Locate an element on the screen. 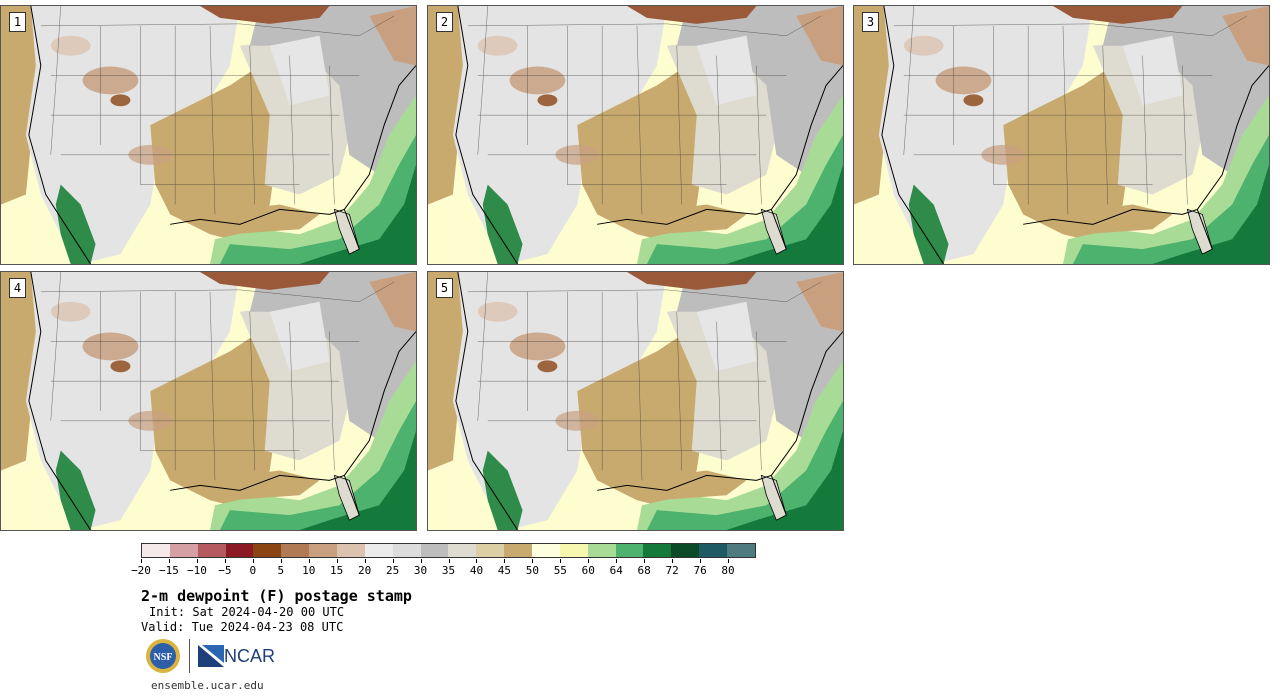 Image resolution: width=1280 pixels, height=696 pixels. nsf-logo-icon: NSF is located at coordinates (163, 656).